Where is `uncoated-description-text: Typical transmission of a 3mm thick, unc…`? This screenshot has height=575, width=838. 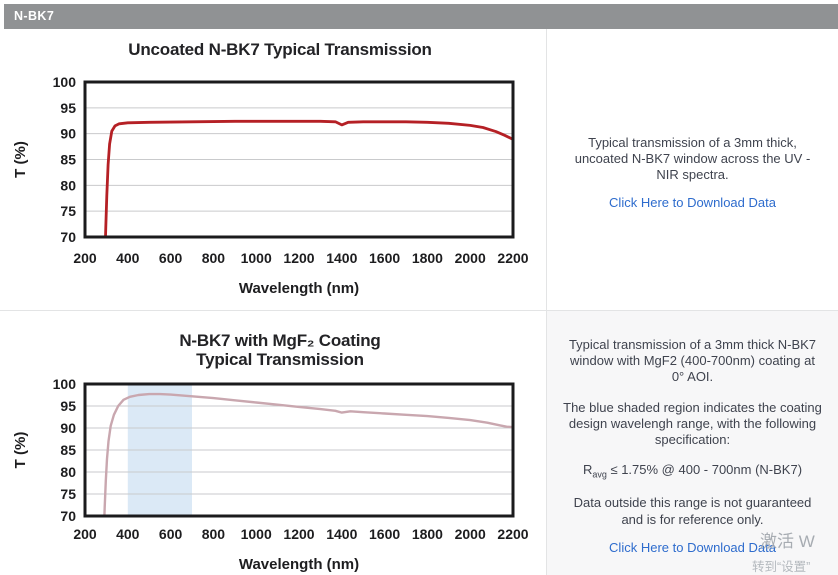
uncoated-description-text: Typical transmission of a 3mm thick, unc… is located at coordinates (692, 158).